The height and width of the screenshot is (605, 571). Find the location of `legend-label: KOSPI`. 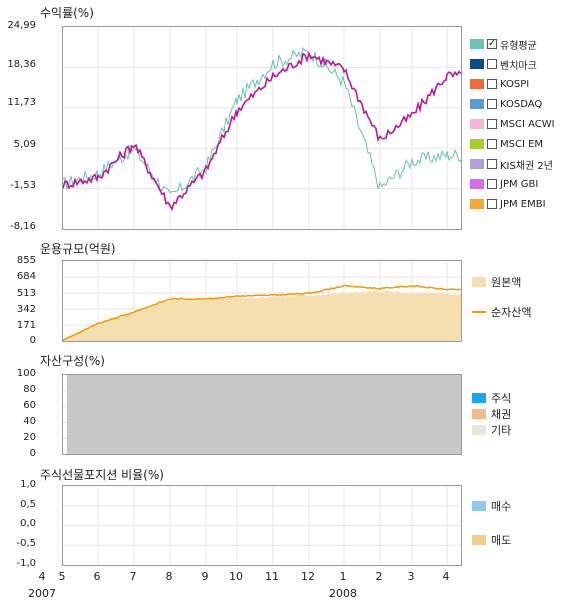

legend-label: KOSPI is located at coordinates (515, 84).